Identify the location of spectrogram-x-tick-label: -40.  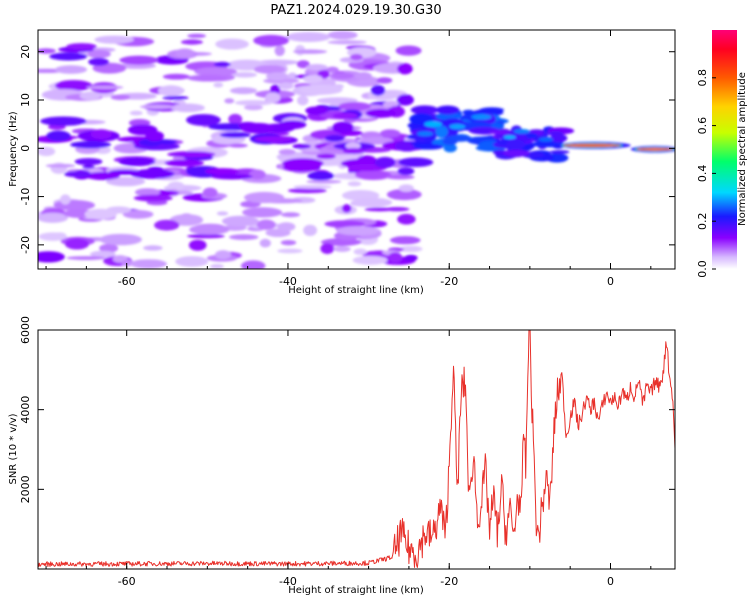
(288, 281).